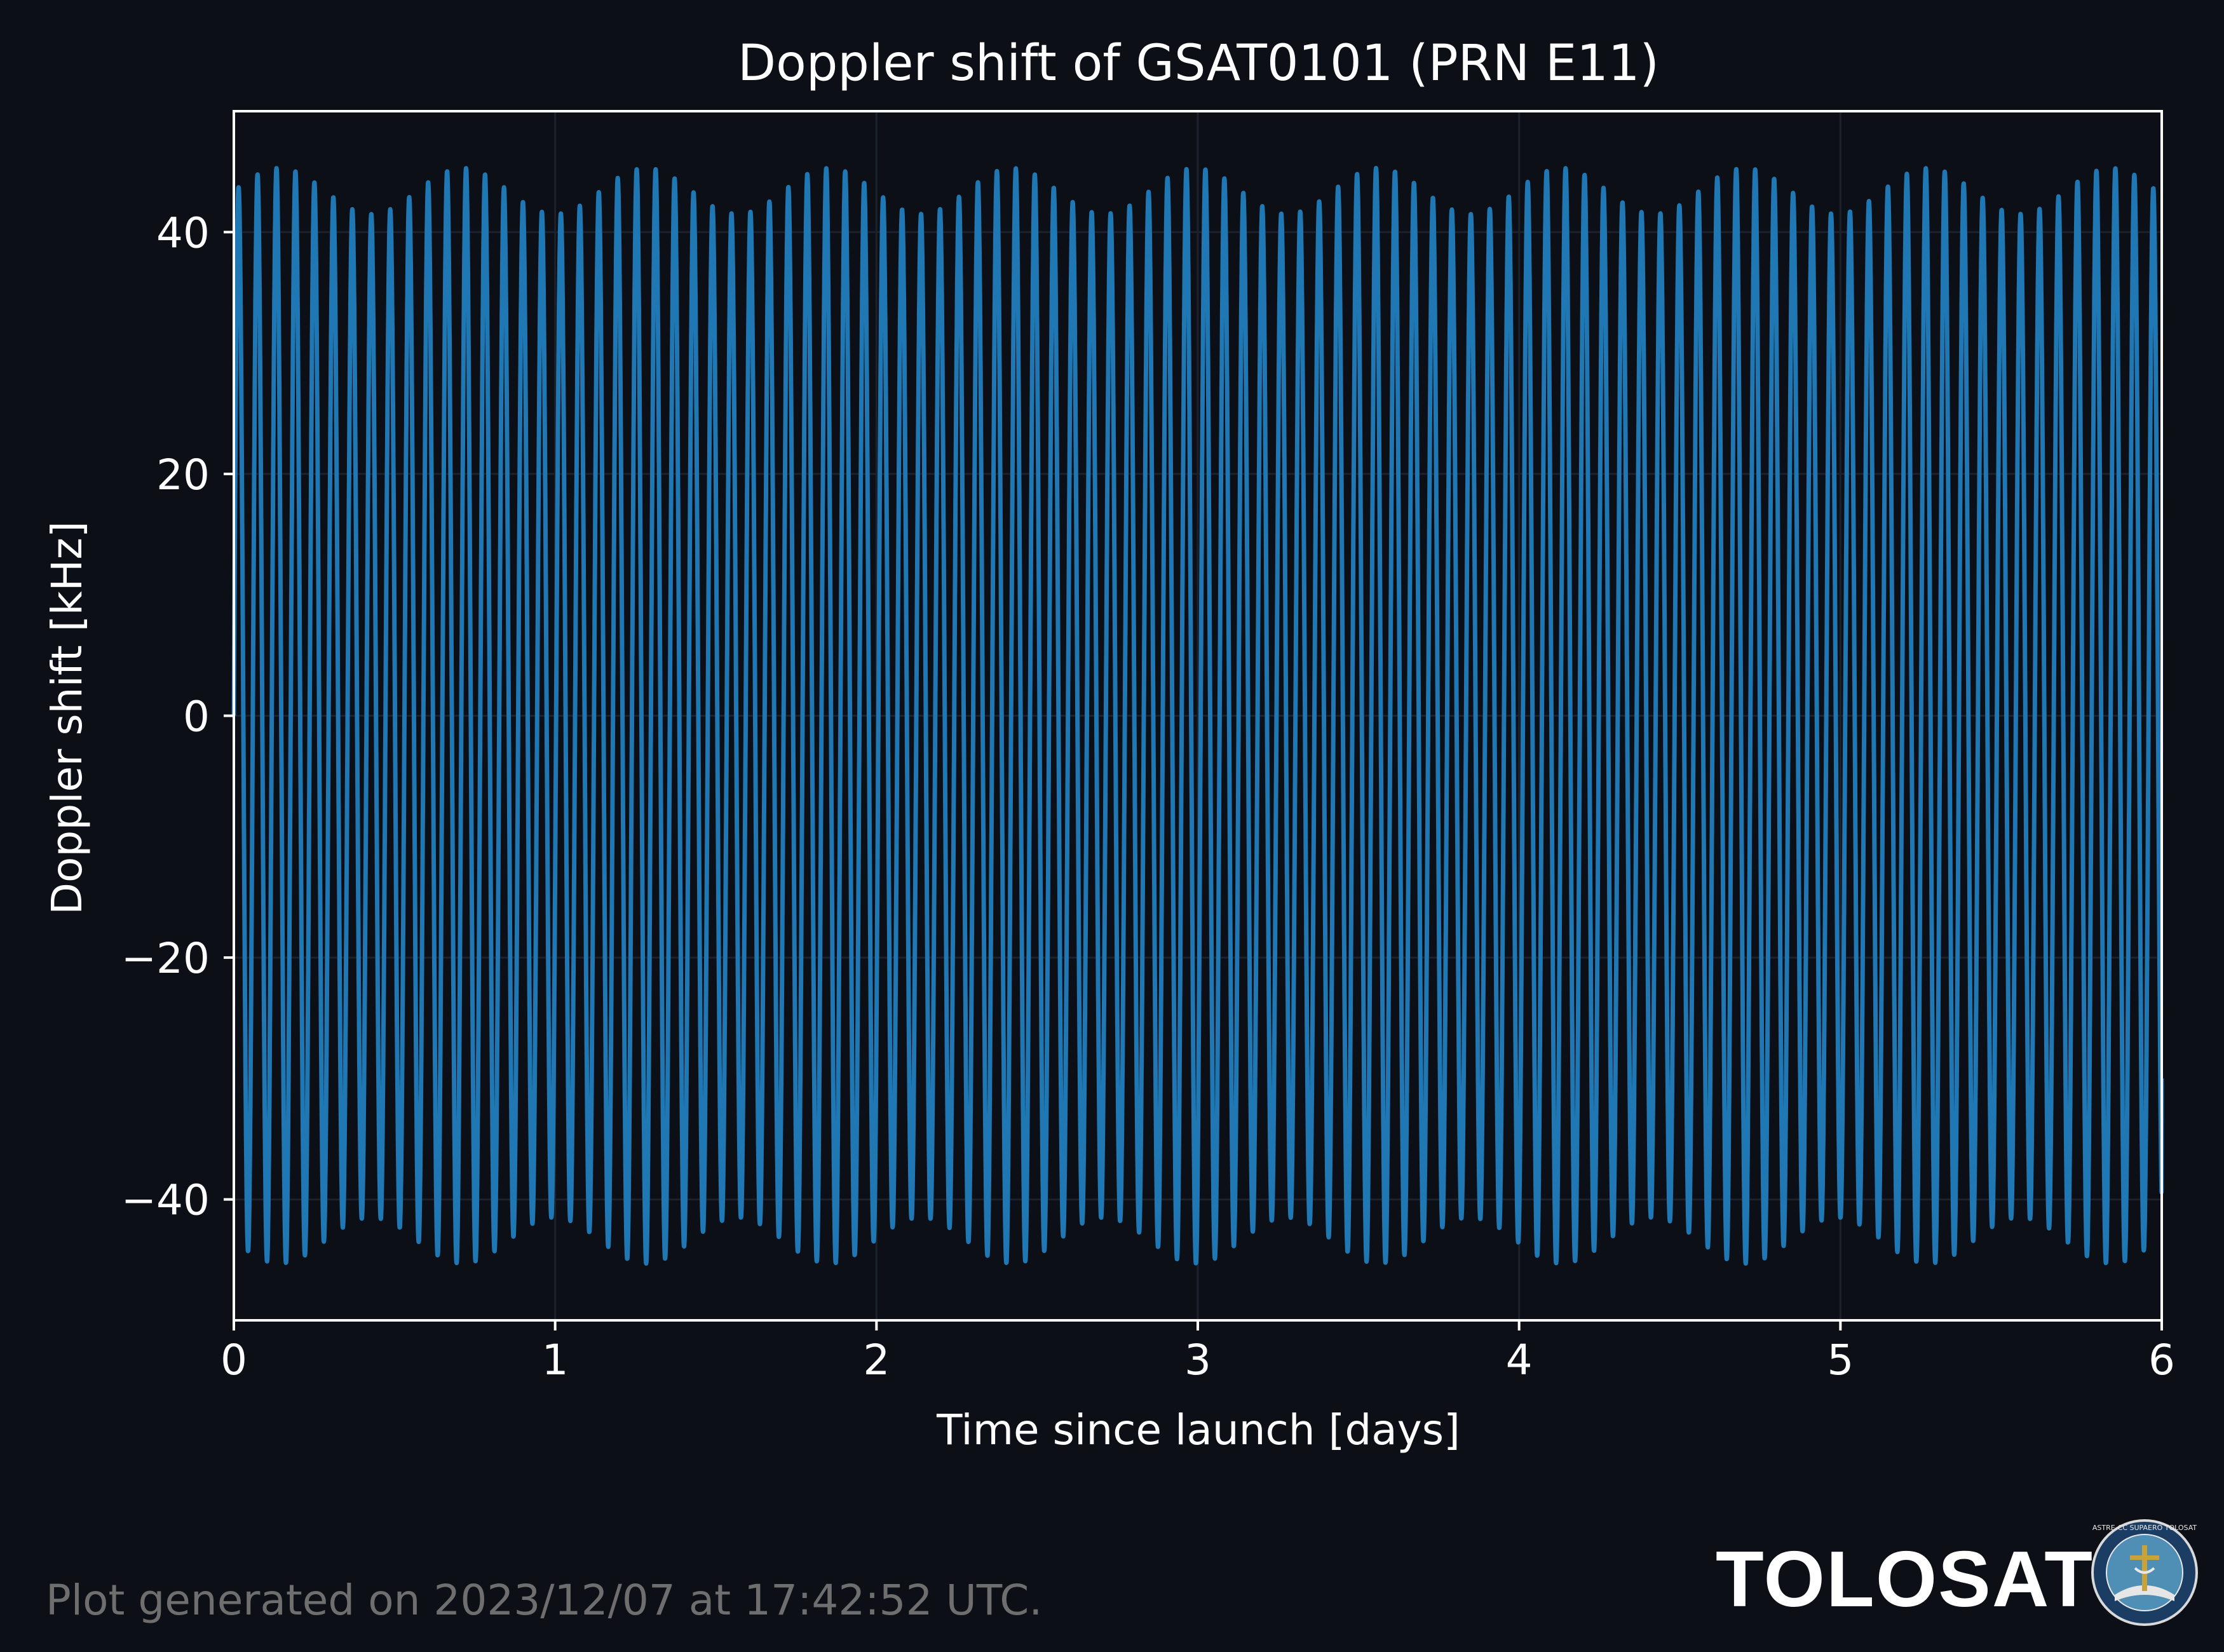 The image size is (2224, 1652). I want to click on y-tick-label: 40, so click(183, 232).